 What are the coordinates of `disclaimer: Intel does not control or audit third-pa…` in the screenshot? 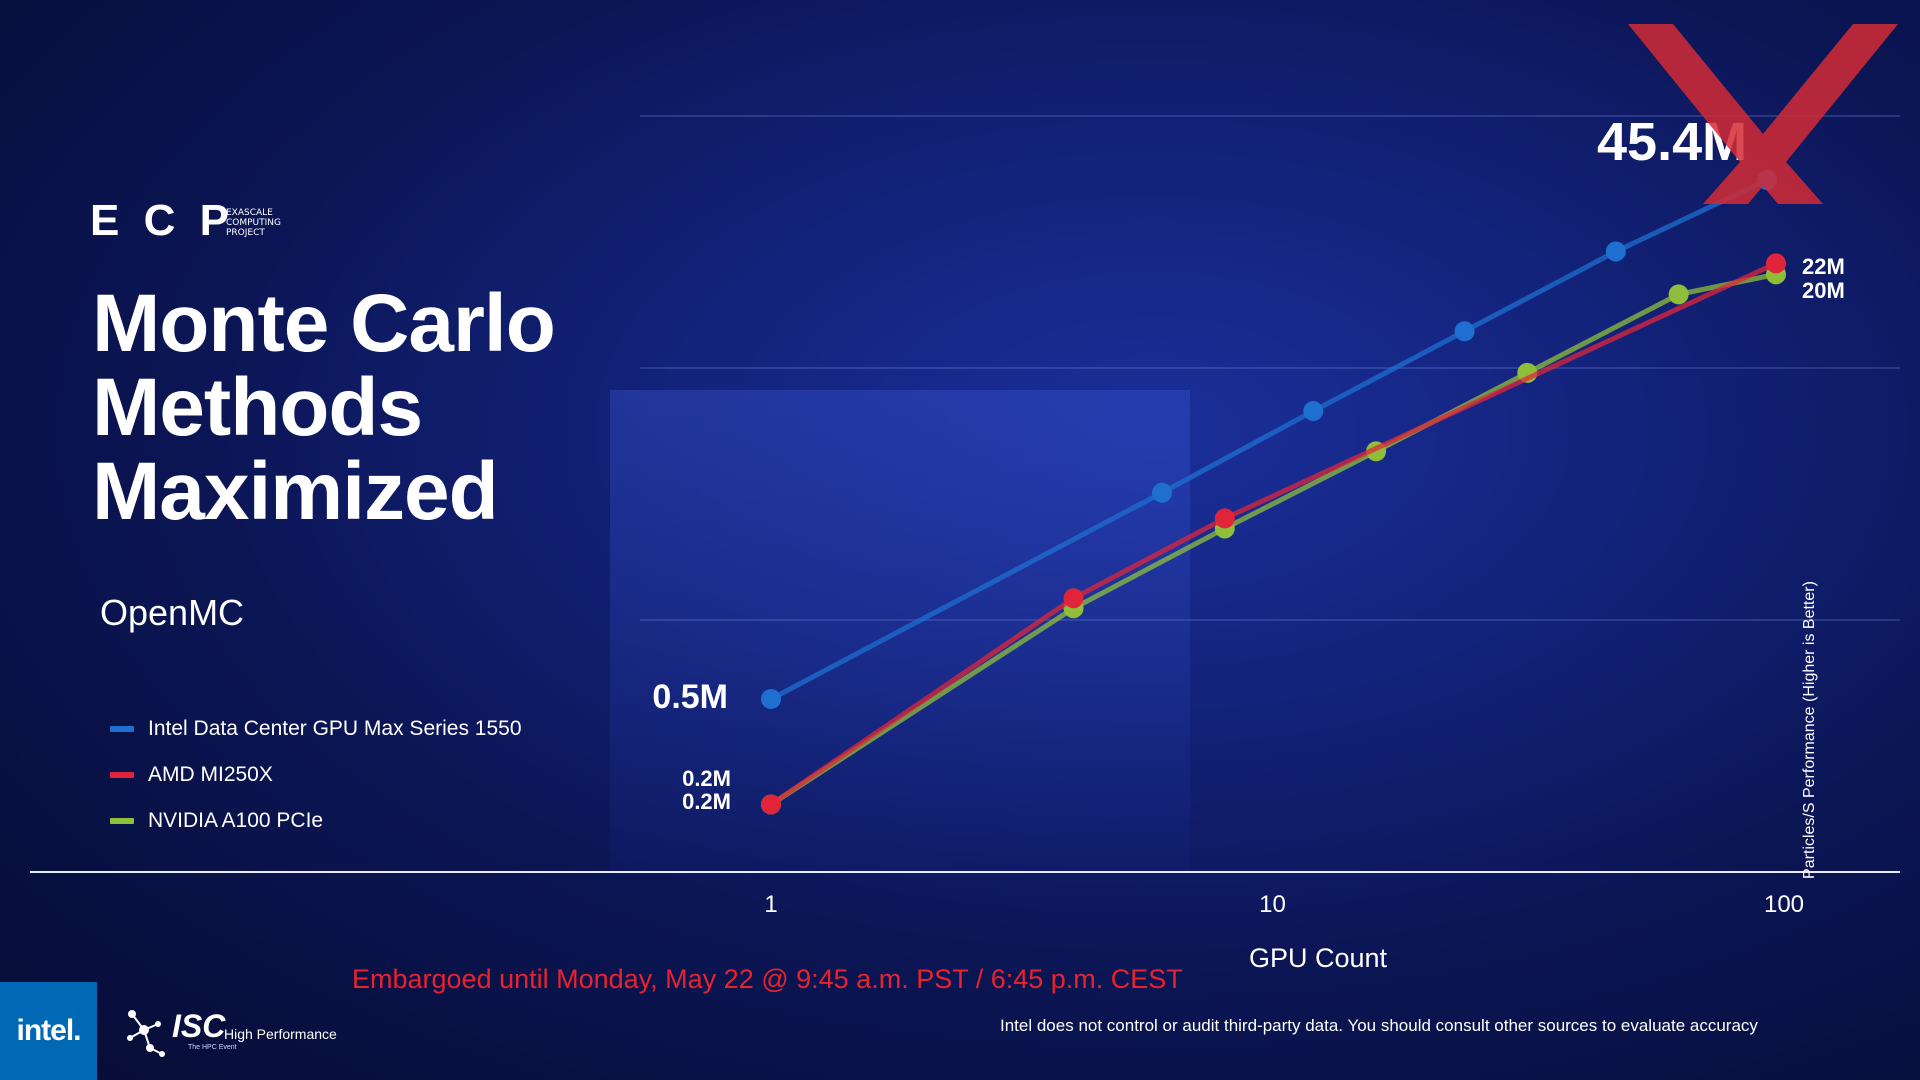 It's located at (1379, 1025).